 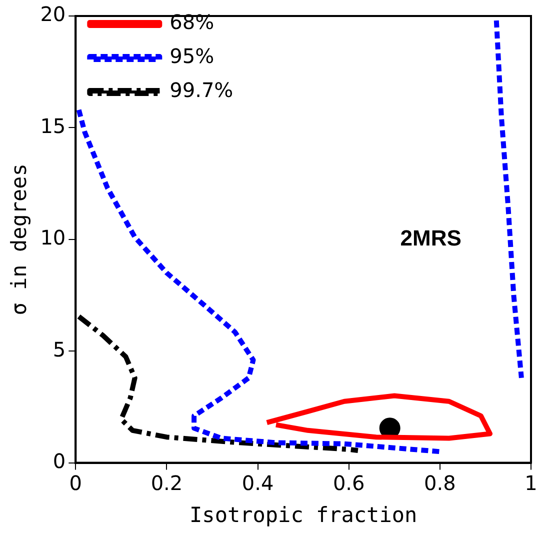 I want to click on y-tick-label: 10, so click(x=53, y=238).